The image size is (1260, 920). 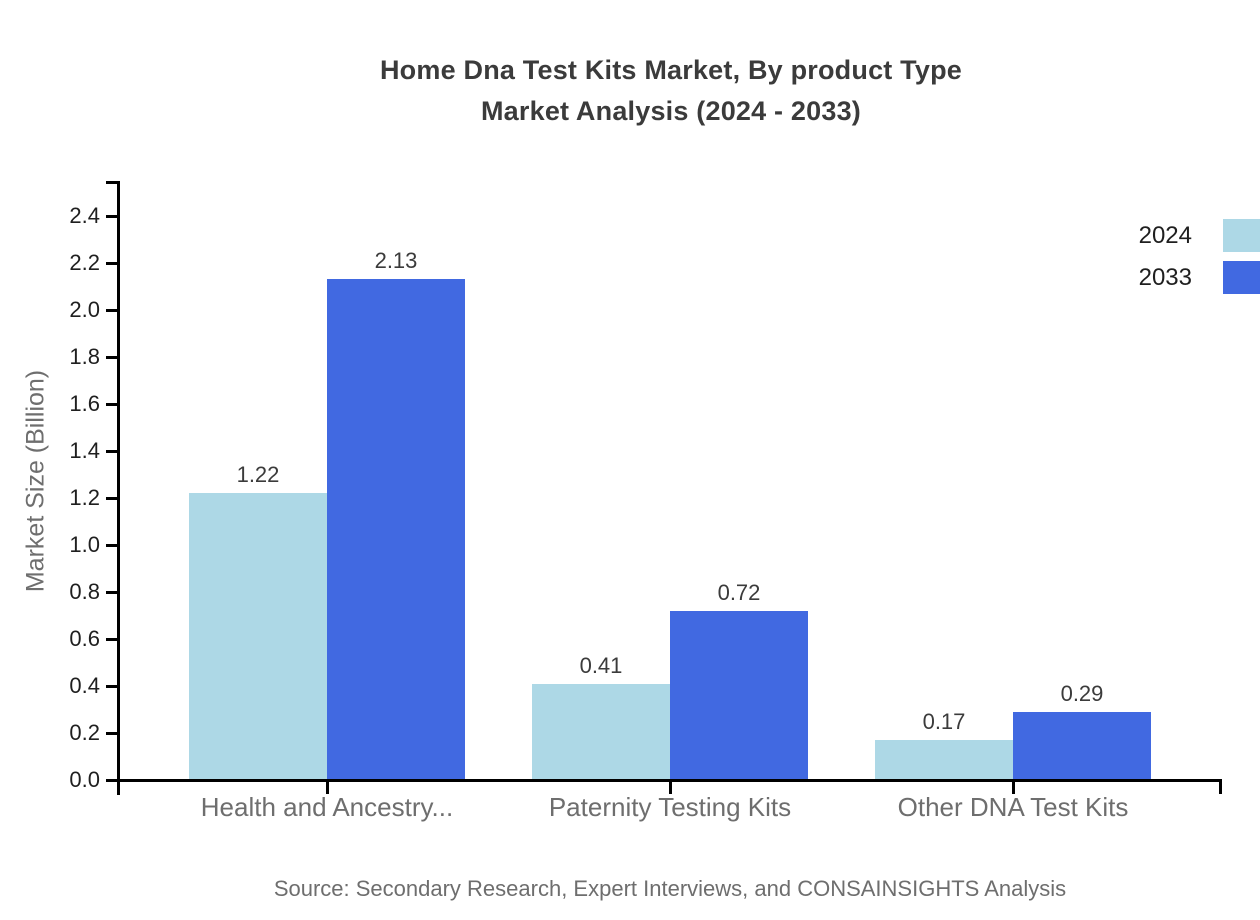 What do you see at coordinates (84, 638) in the screenshot?
I see `y-tick-label-0.6: 0.6` at bounding box center [84, 638].